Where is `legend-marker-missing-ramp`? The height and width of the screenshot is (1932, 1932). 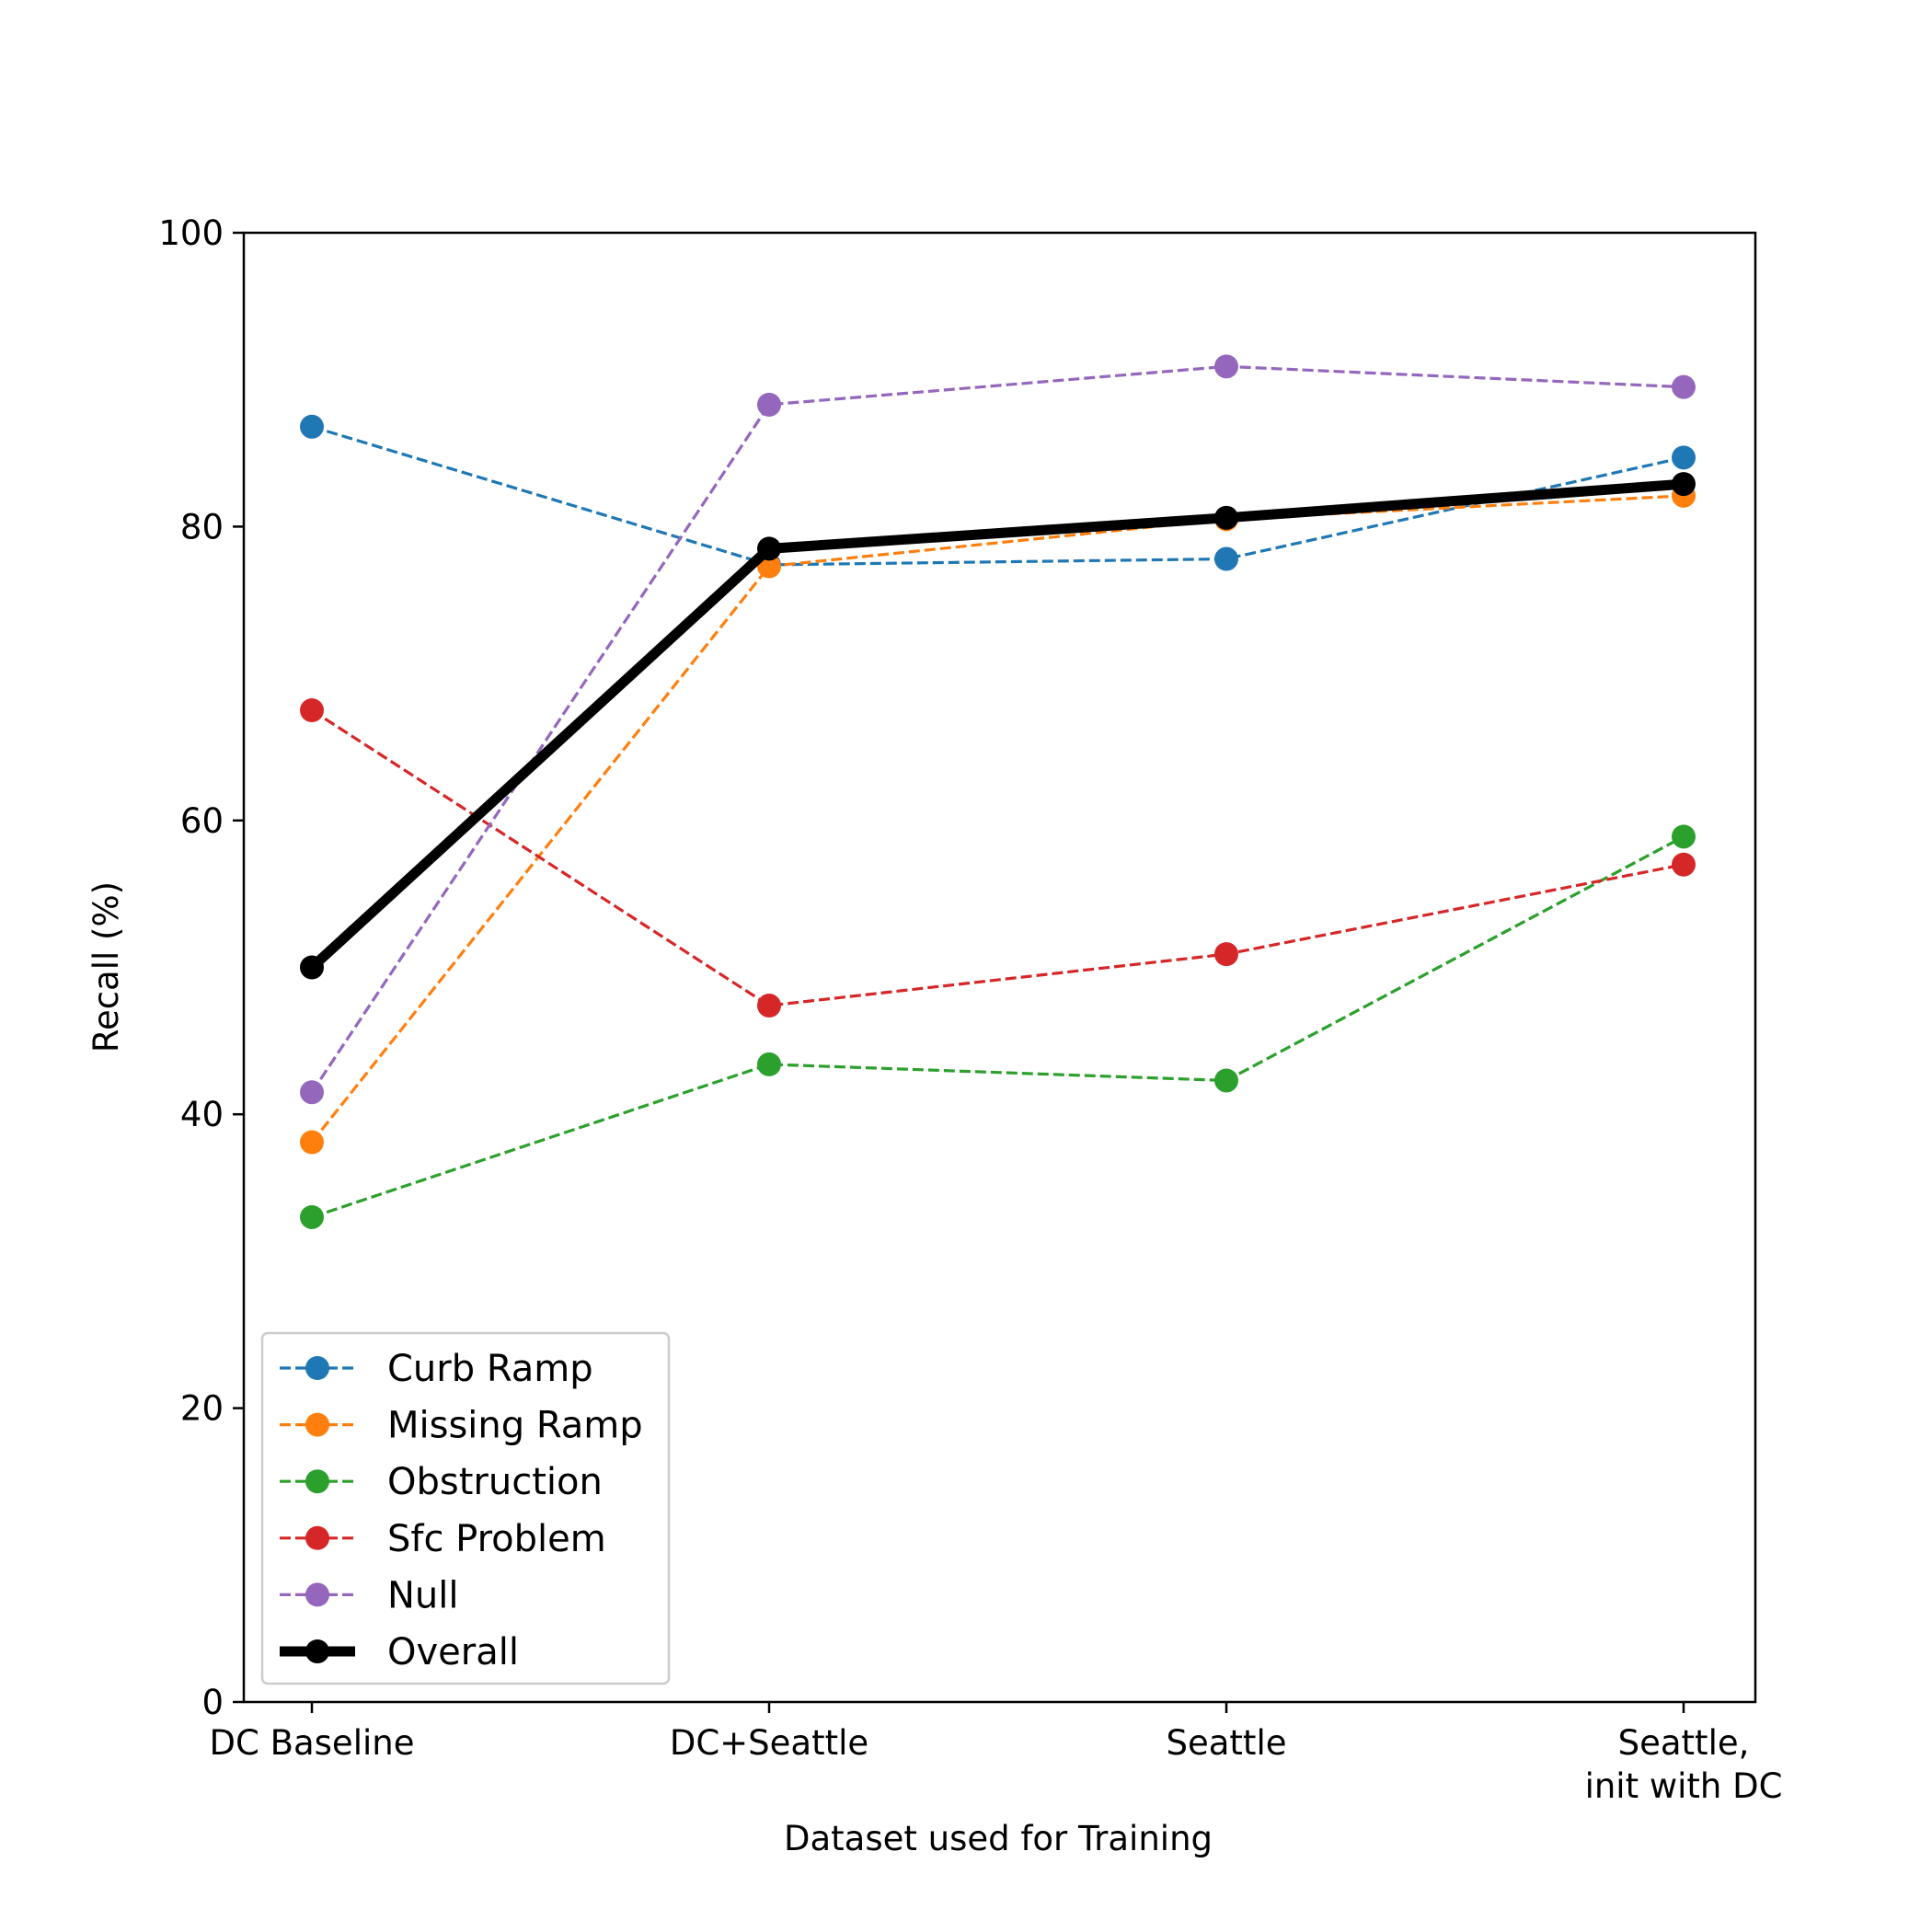
legend-marker-missing-ramp is located at coordinates (317, 1424).